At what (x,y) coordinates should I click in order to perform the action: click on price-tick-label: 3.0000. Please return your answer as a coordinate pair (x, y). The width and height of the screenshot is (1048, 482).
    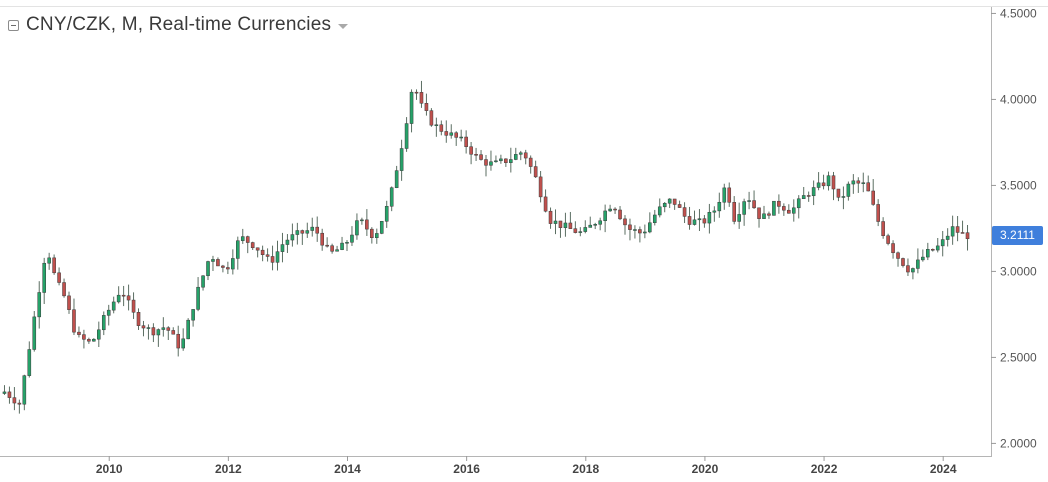
    Looking at the image, I should click on (1018, 271).